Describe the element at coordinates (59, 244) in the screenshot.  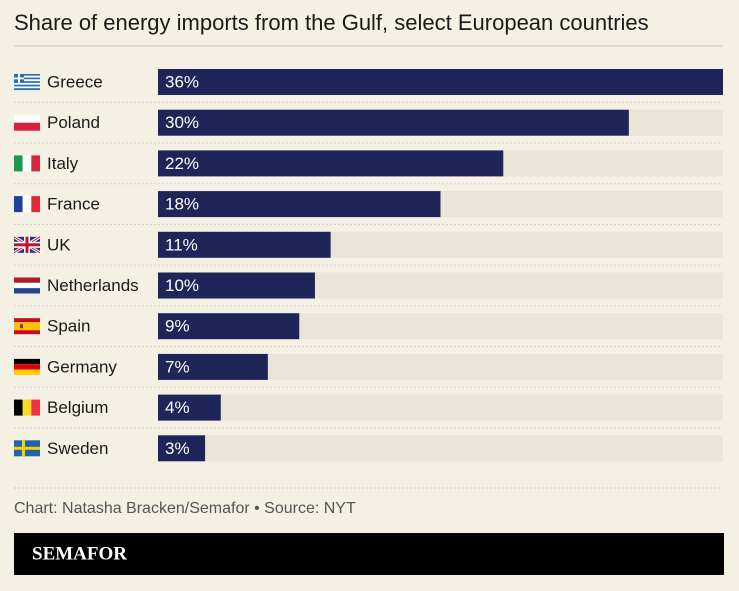
I see `category-label: UK` at that location.